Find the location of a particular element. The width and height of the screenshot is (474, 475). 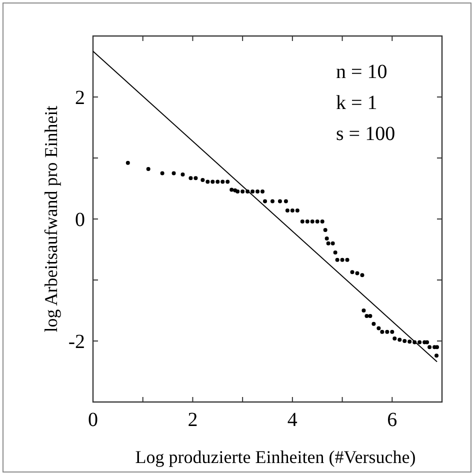

annotation: s = 100 is located at coordinates (366, 134).